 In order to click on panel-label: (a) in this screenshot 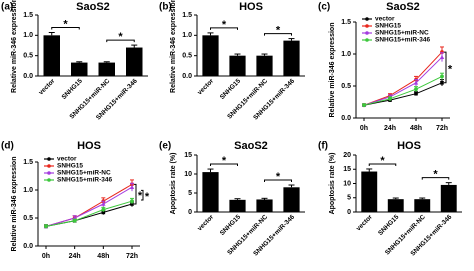, I will do `click(7, 7)`.